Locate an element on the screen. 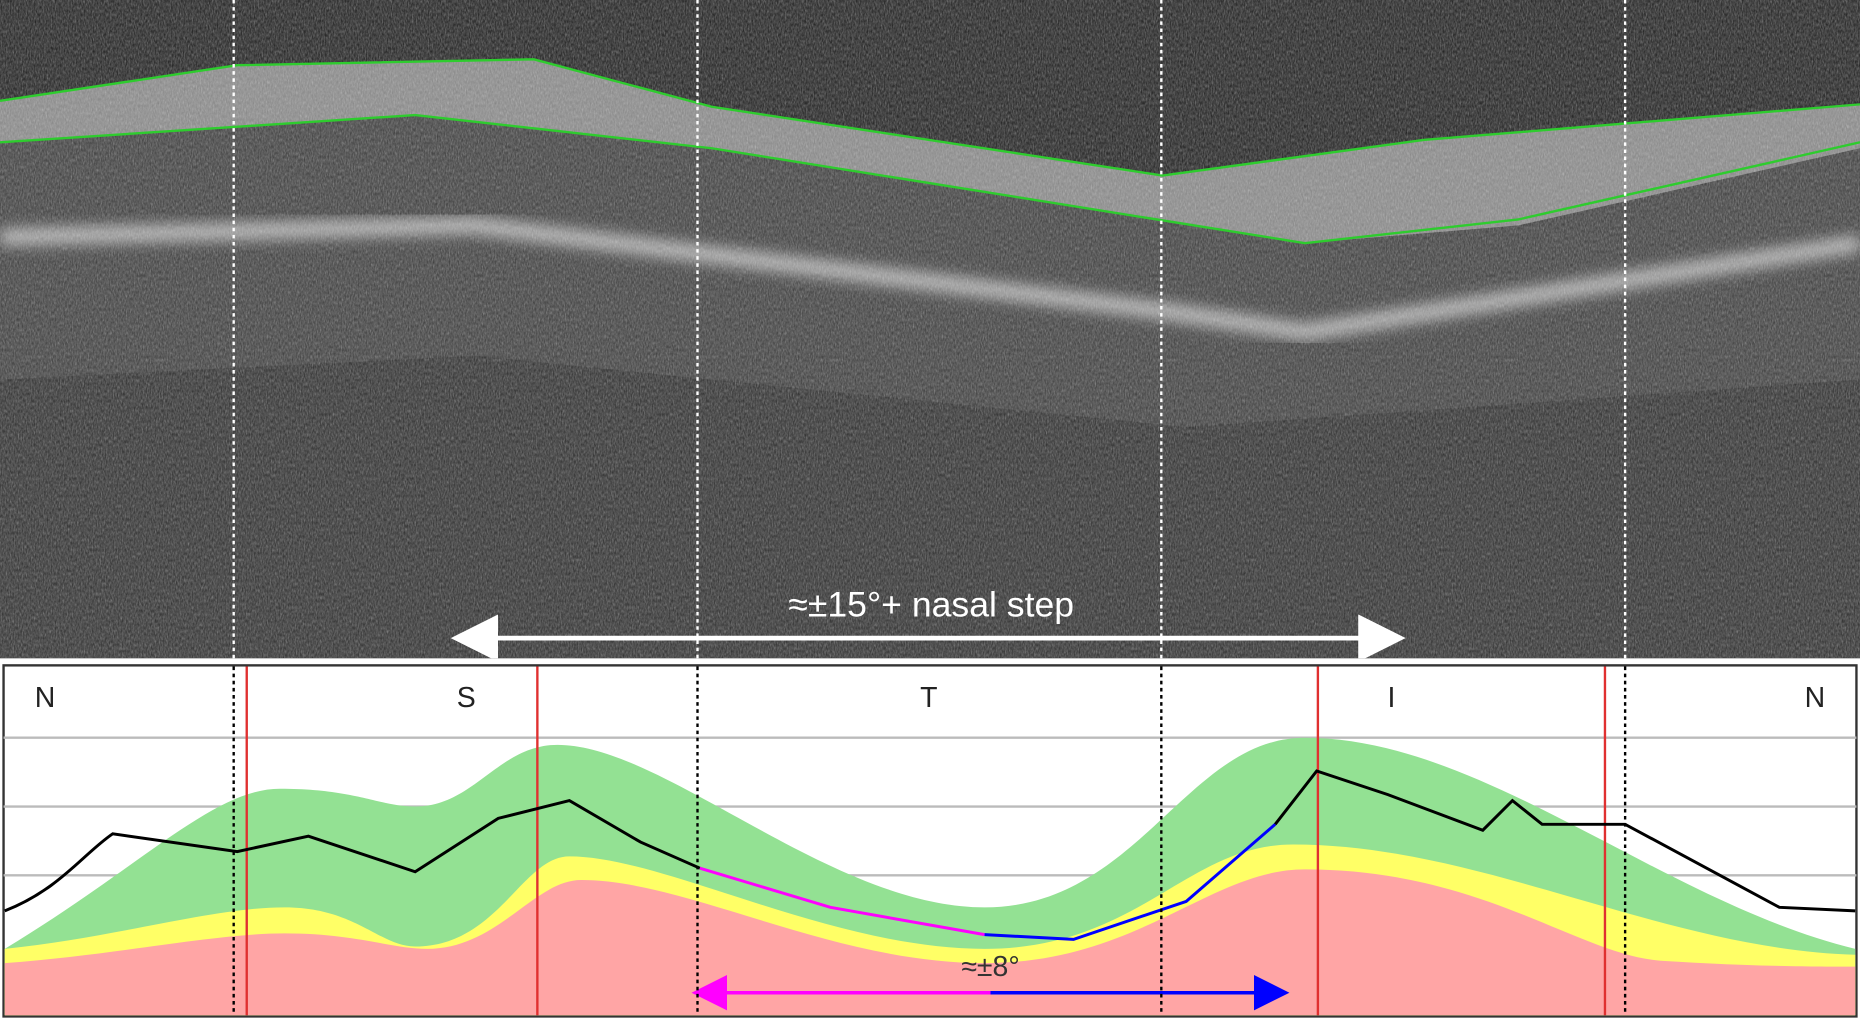  sector-label: I is located at coordinates (1391, 698).